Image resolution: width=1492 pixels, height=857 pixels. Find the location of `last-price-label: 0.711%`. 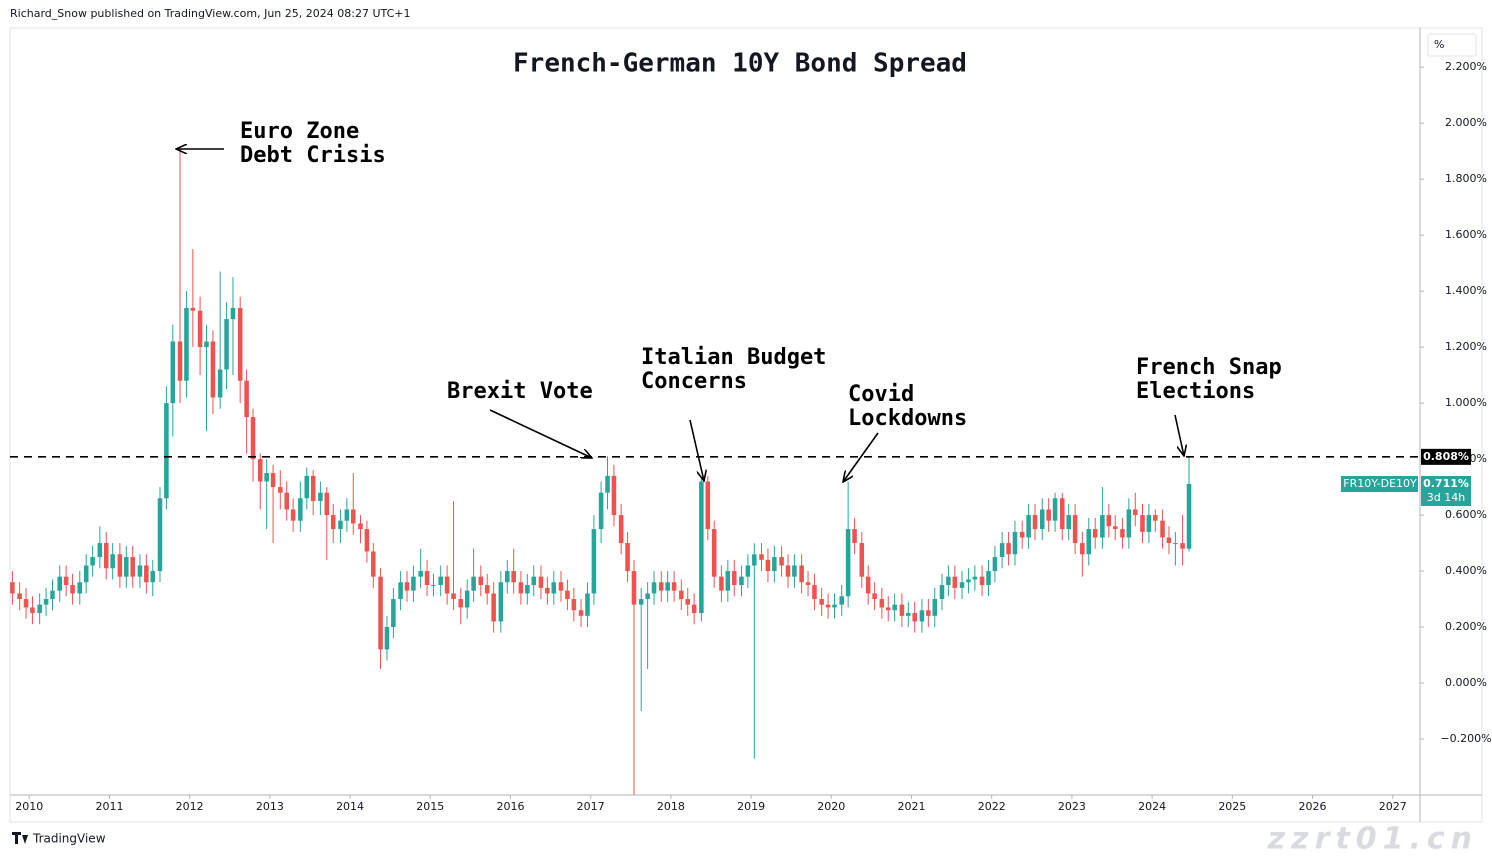

last-price-label: 0.711% is located at coordinates (1446, 483).